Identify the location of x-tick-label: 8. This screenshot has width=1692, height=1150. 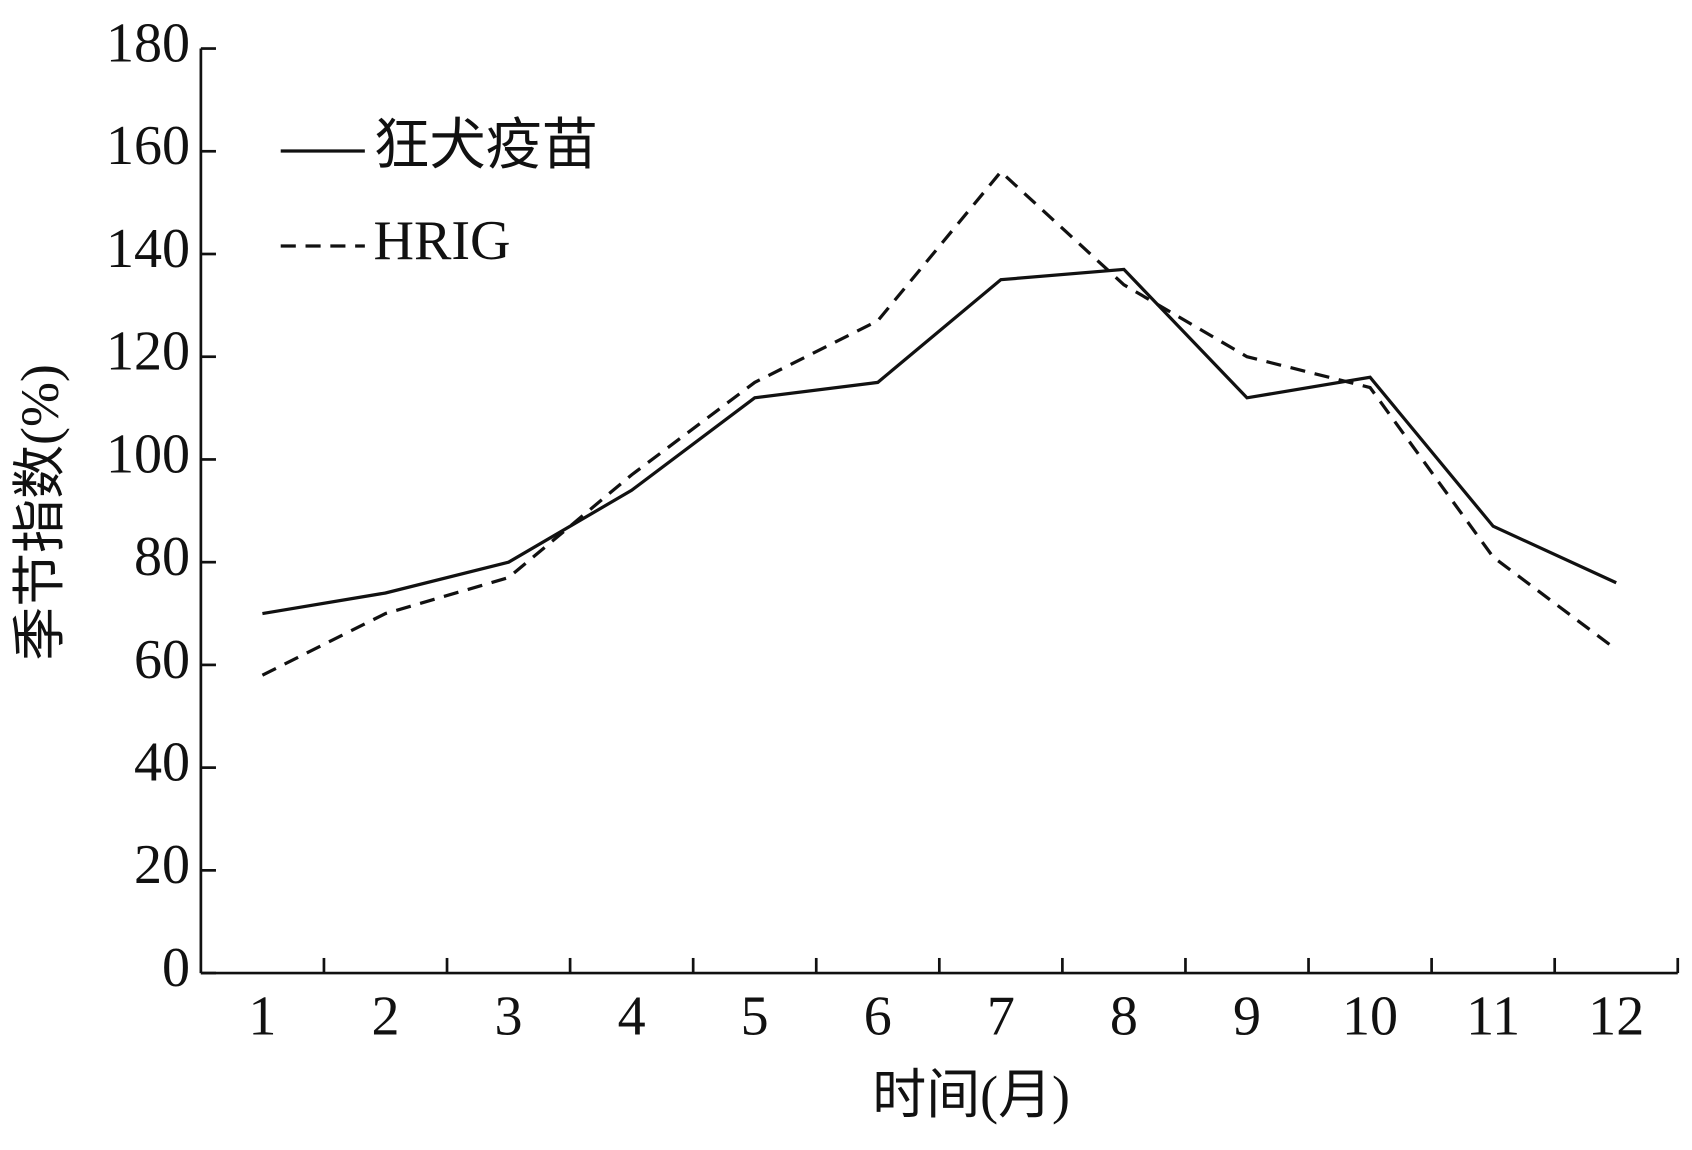
(1124, 1016).